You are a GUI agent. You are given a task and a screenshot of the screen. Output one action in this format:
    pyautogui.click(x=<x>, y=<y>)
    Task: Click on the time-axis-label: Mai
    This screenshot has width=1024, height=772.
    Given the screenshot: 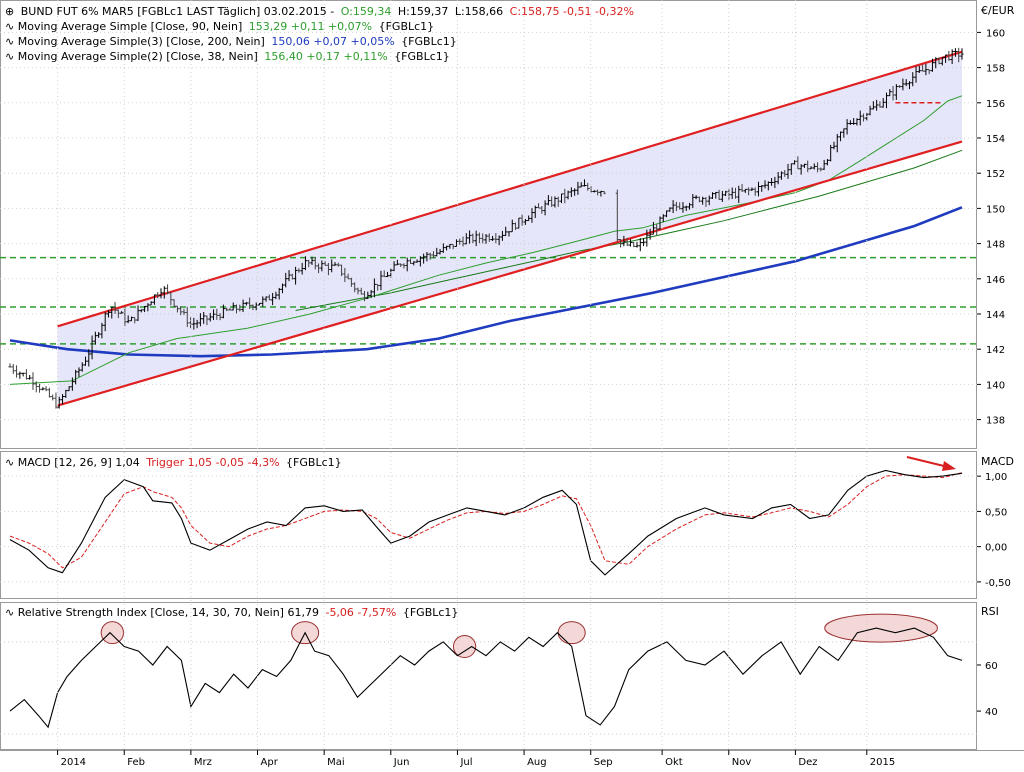 What is the action you would take?
    pyautogui.click(x=336, y=762)
    